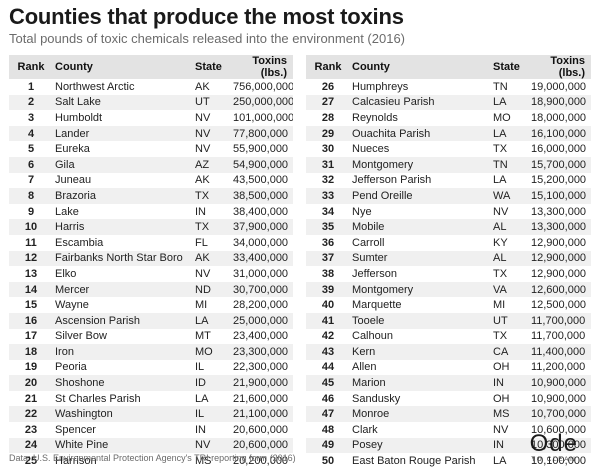  I want to click on table-row: 17 Silver Bow MT 23,400,000, so click(151, 337).